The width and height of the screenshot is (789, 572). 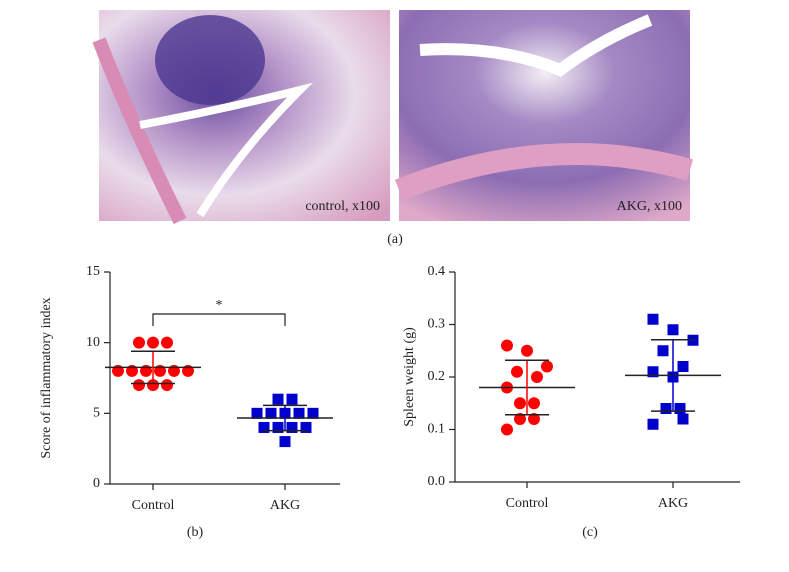 I want to click on histology-akg: AKG, x100, so click(x=544, y=115).